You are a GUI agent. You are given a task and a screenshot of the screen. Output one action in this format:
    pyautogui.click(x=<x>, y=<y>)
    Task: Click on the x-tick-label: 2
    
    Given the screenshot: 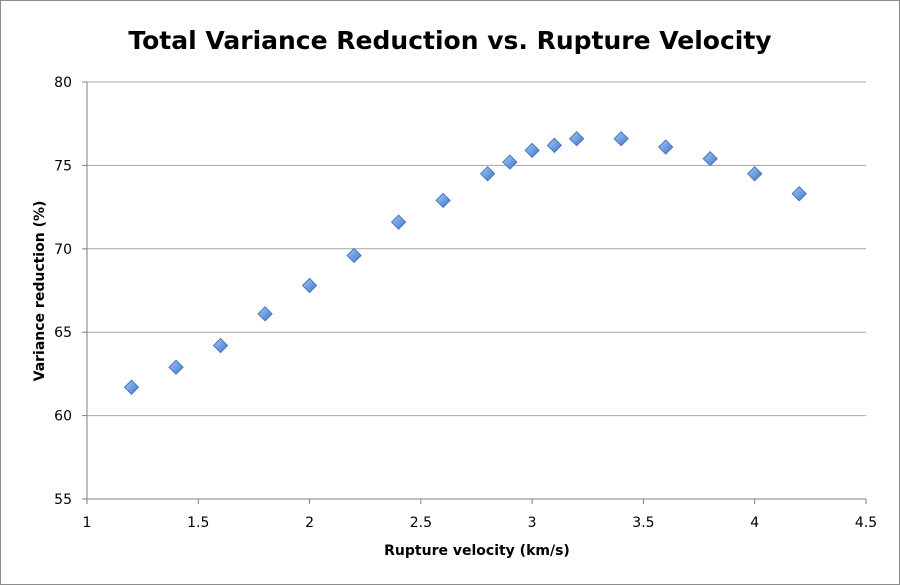 What is the action you would take?
    pyautogui.click(x=309, y=523)
    